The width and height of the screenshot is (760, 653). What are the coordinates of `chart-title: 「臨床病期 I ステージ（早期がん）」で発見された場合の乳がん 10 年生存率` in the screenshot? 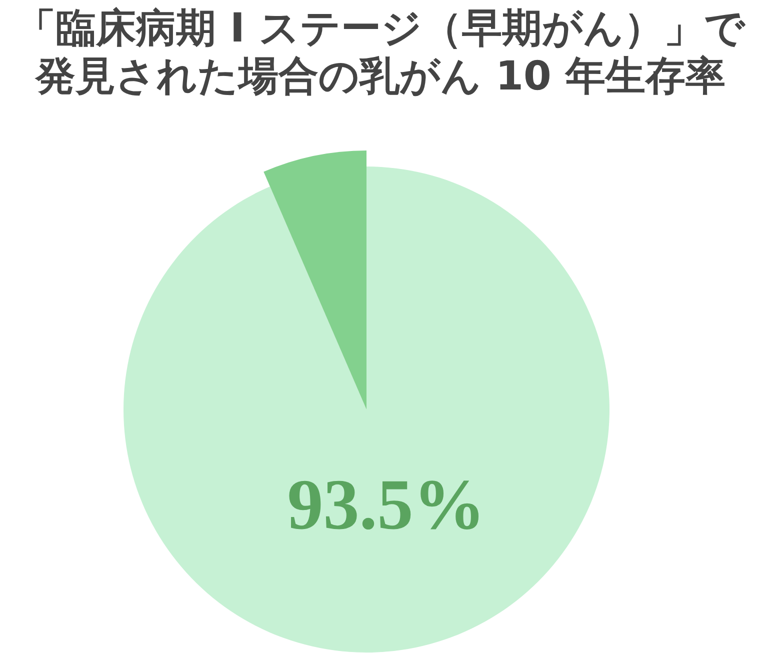 It's located at (381, 53).